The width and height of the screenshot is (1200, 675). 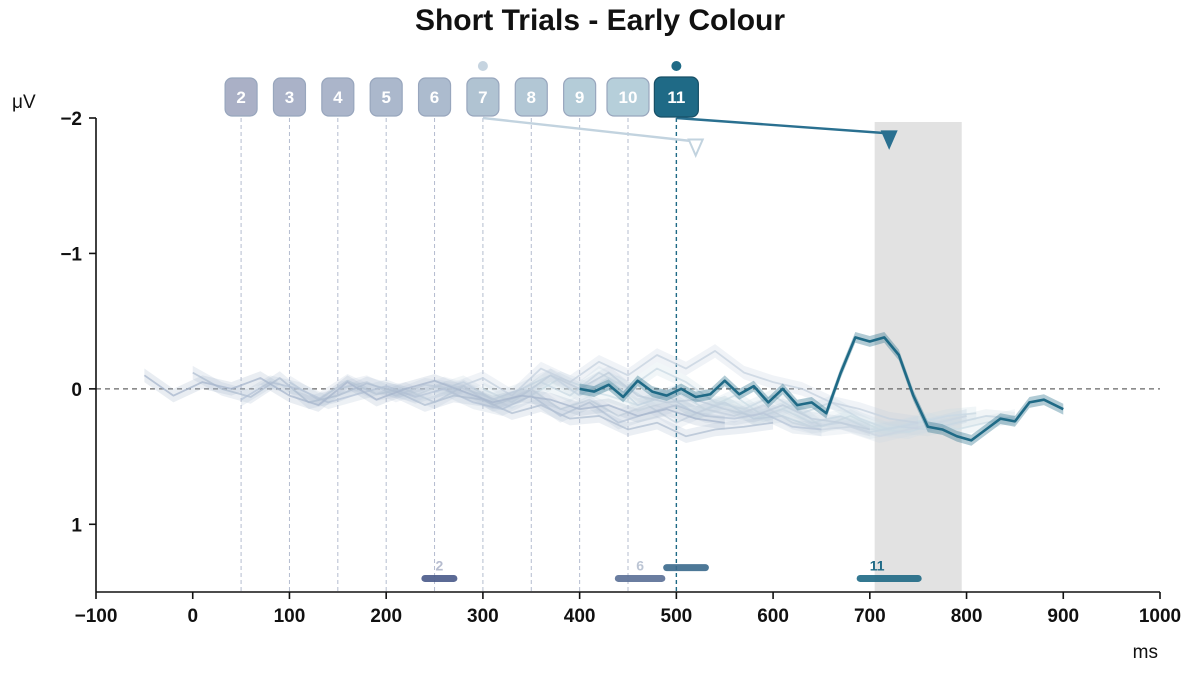 I want to click on marker-badge-label-10: 10, so click(x=628, y=97).